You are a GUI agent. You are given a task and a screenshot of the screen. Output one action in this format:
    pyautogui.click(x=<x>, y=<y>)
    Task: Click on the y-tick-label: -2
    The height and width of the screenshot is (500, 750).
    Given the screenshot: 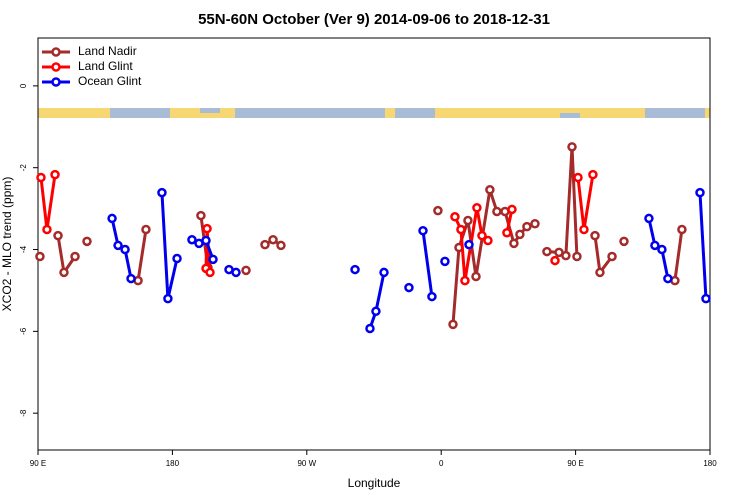 What is the action you would take?
    pyautogui.click(x=23, y=168)
    